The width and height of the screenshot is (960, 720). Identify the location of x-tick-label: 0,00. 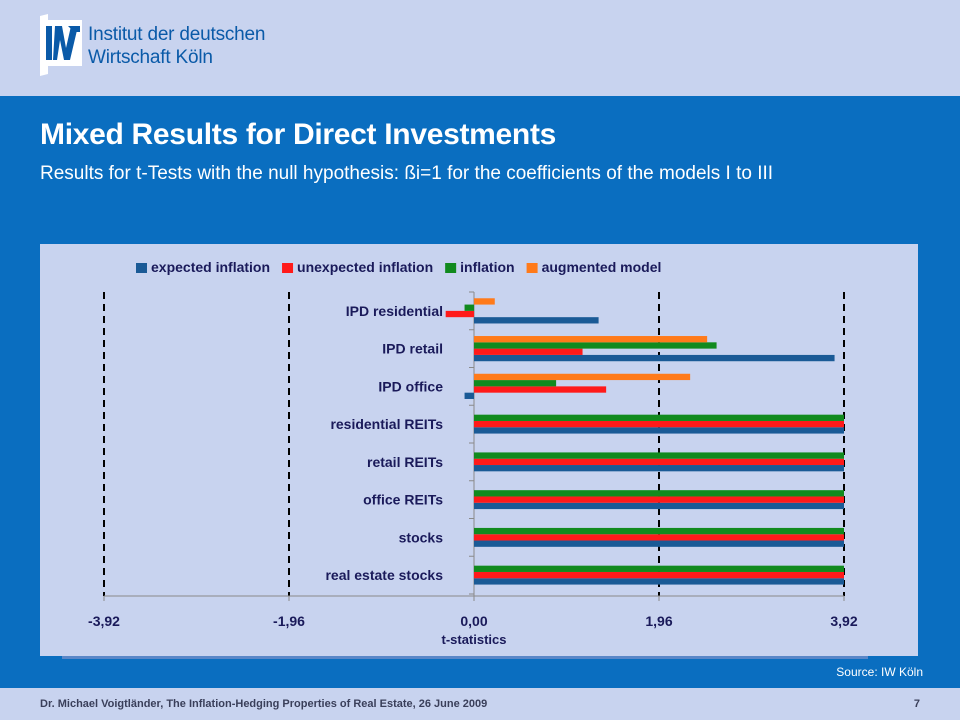
(473, 621).